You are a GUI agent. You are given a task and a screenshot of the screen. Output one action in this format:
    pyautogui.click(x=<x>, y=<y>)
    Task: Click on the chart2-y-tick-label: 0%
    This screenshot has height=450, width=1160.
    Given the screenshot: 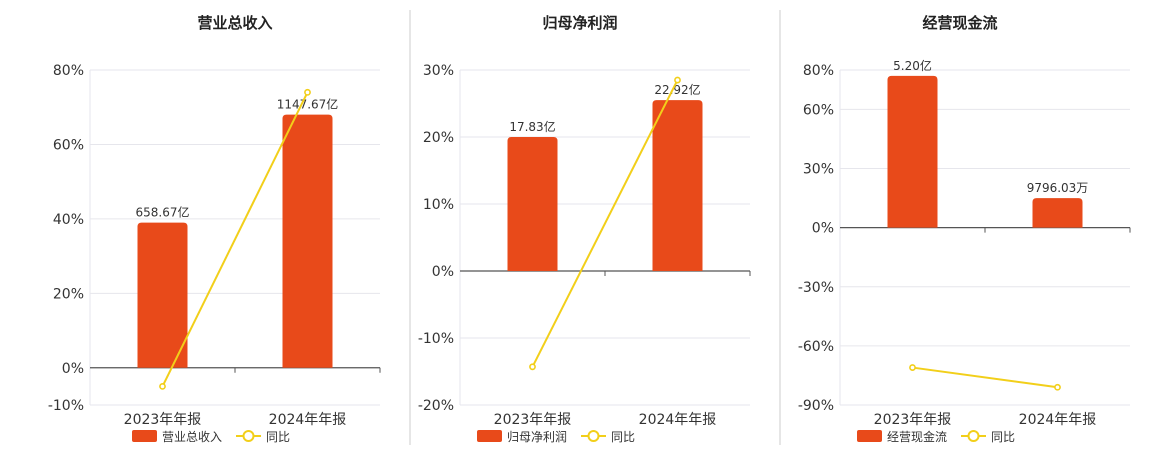 What is the action you would take?
    pyautogui.click(x=443, y=272)
    